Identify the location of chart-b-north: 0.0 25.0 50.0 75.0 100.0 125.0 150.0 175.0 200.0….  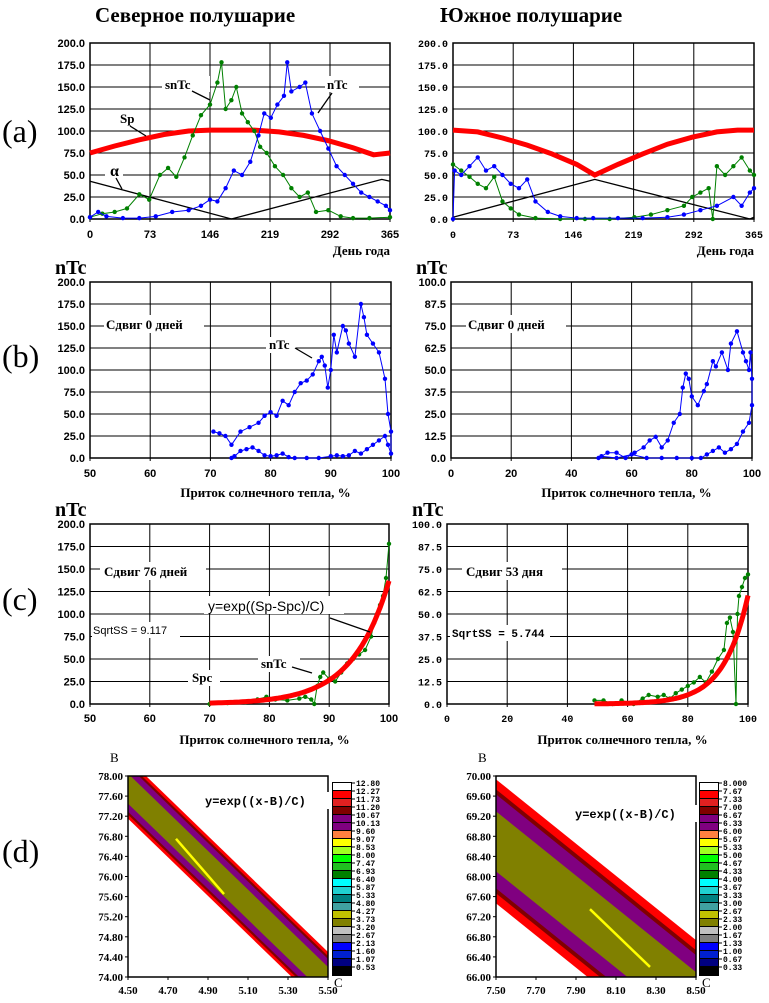
(227, 378).